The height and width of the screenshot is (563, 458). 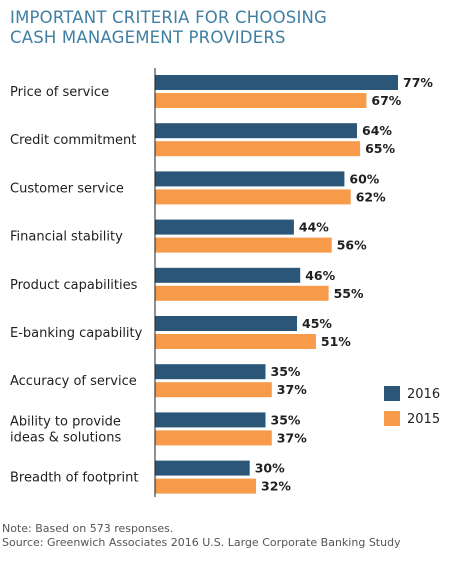 I want to click on value-label-2016: 44%, so click(x=314, y=227).